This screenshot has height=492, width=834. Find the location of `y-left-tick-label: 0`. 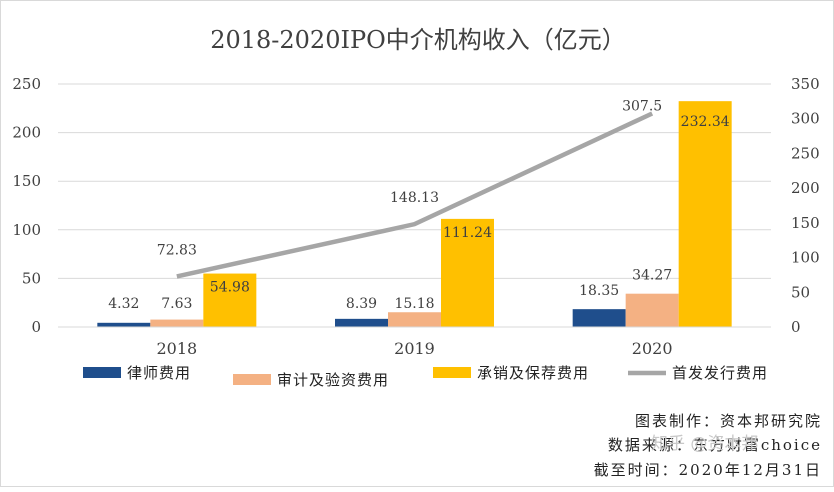

y-left-tick-label: 0 is located at coordinates (36, 327).